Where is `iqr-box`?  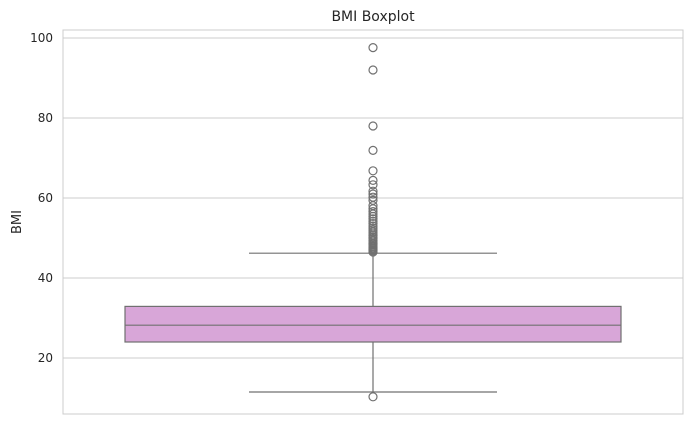
iqr-box is located at coordinates (373, 324).